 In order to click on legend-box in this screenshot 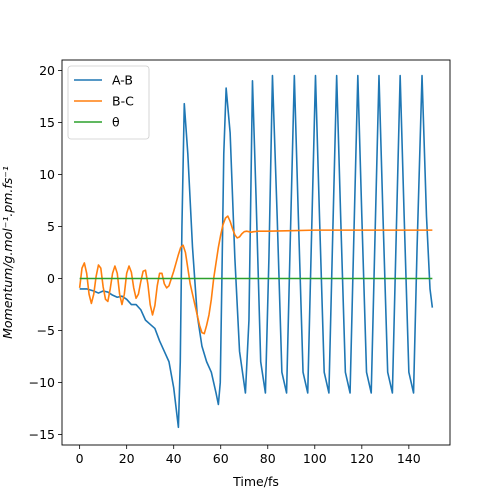, I will do `click(108, 102)`.